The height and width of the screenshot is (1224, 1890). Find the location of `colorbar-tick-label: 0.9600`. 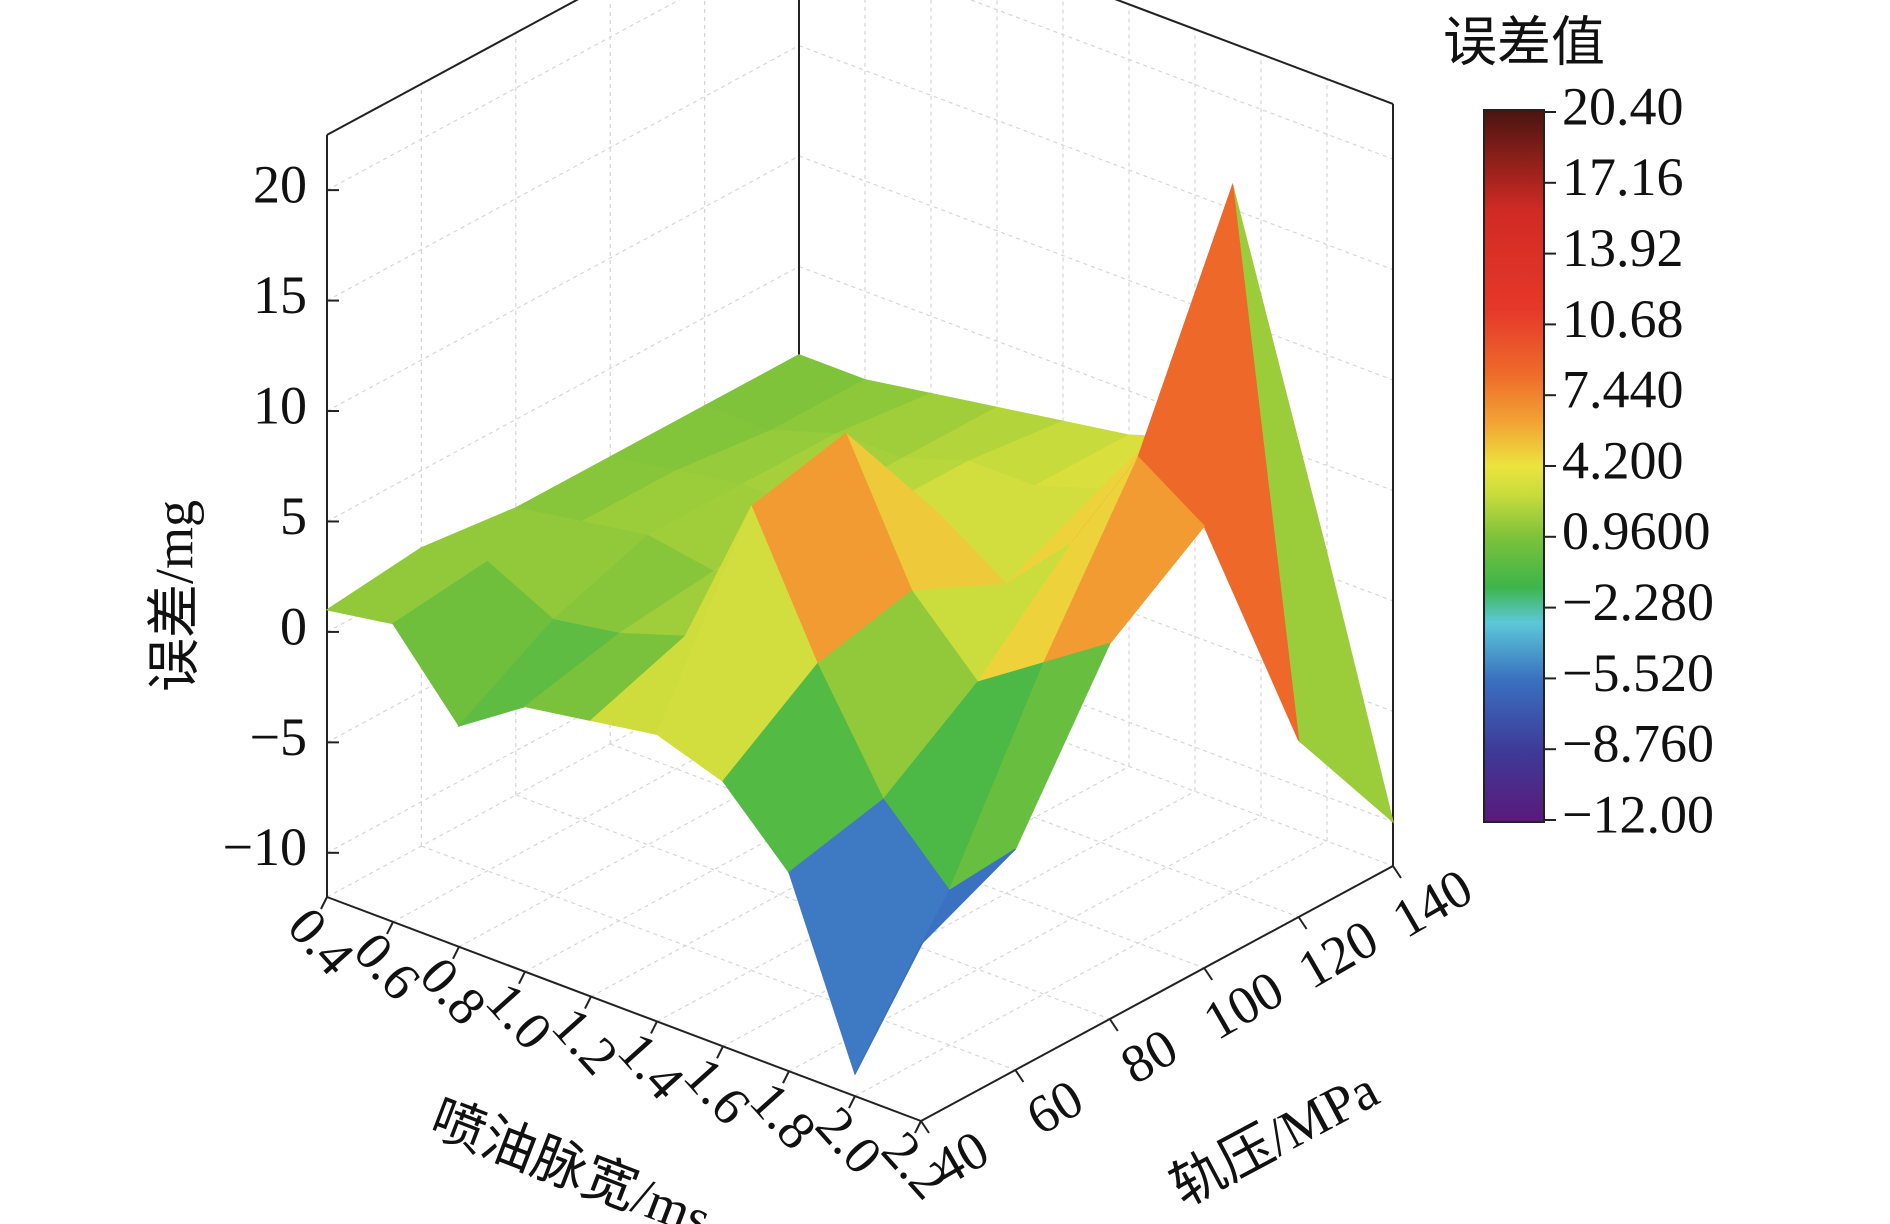

colorbar-tick-label: 0.9600 is located at coordinates (1636, 531).